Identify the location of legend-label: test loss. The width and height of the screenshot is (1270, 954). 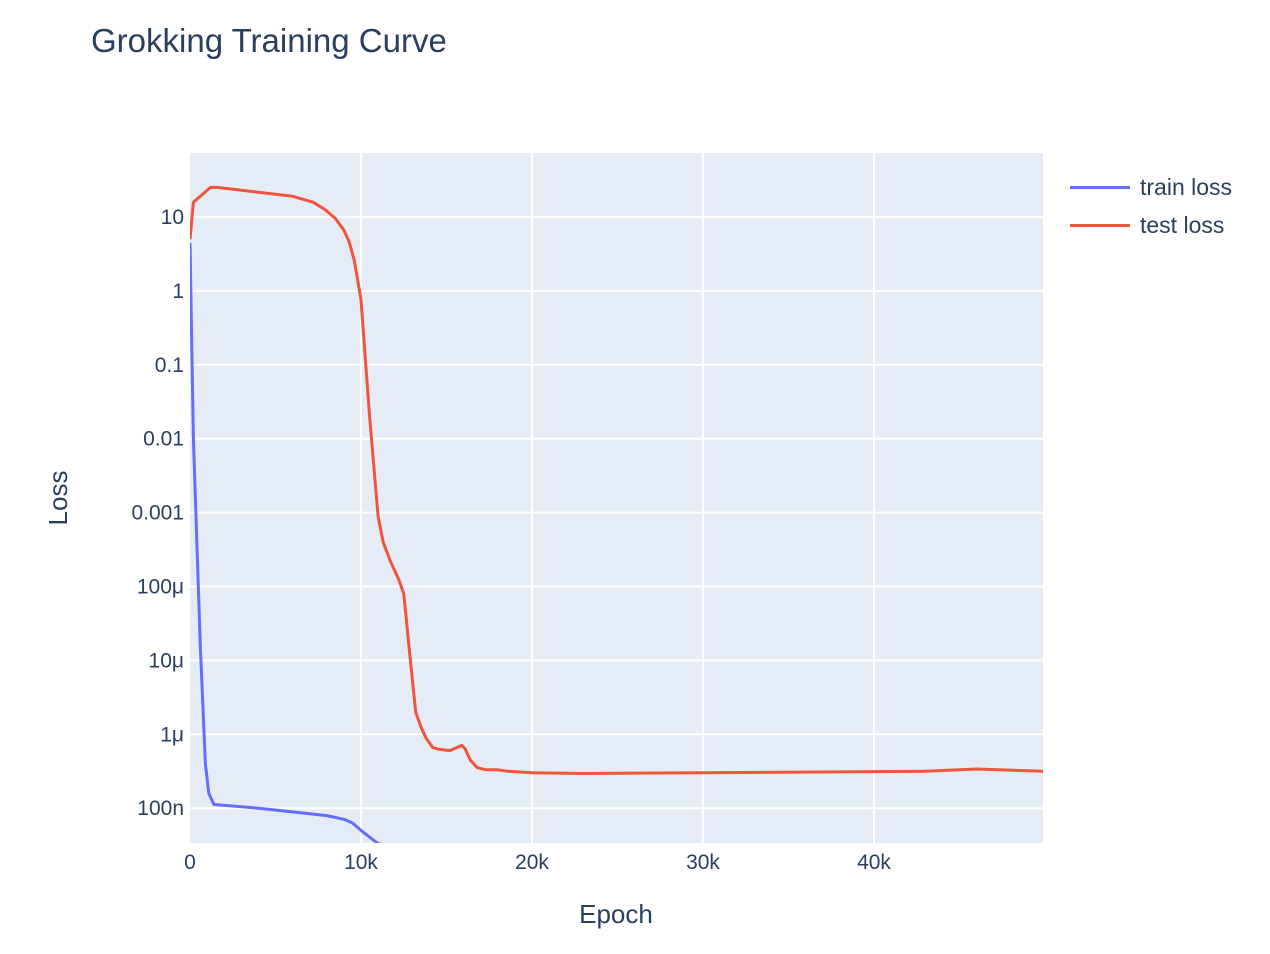
(1182, 224).